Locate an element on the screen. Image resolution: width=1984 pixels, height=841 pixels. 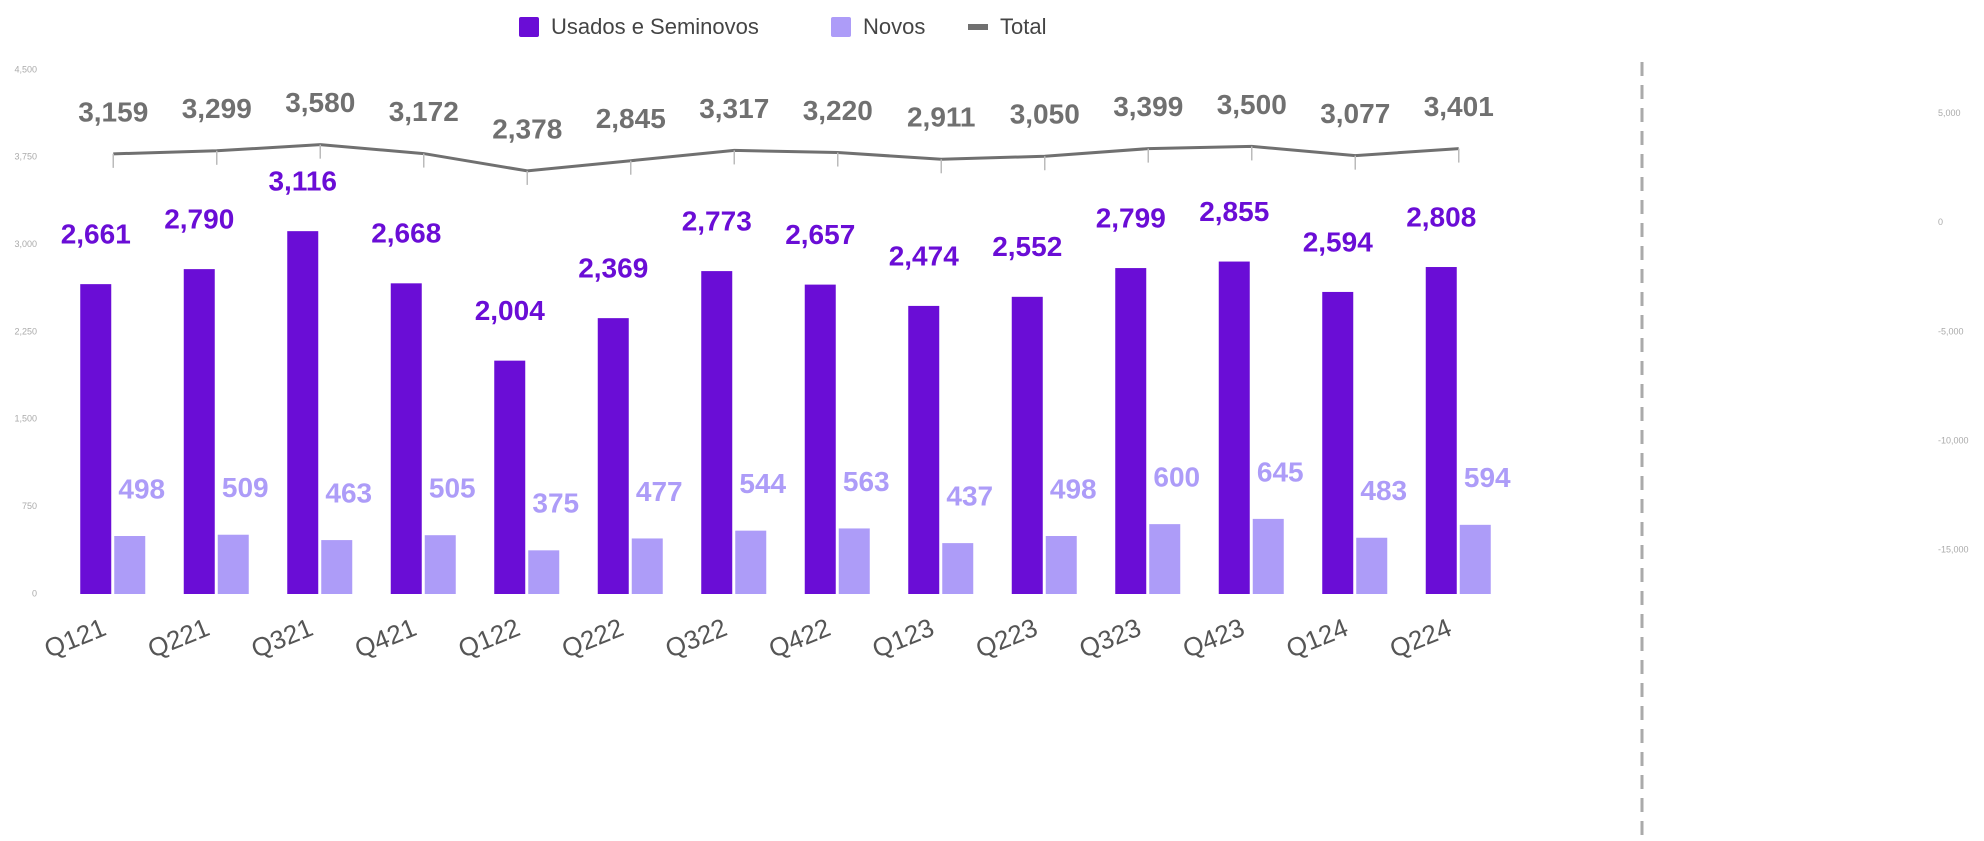
legend-label: Total is located at coordinates (1023, 26).